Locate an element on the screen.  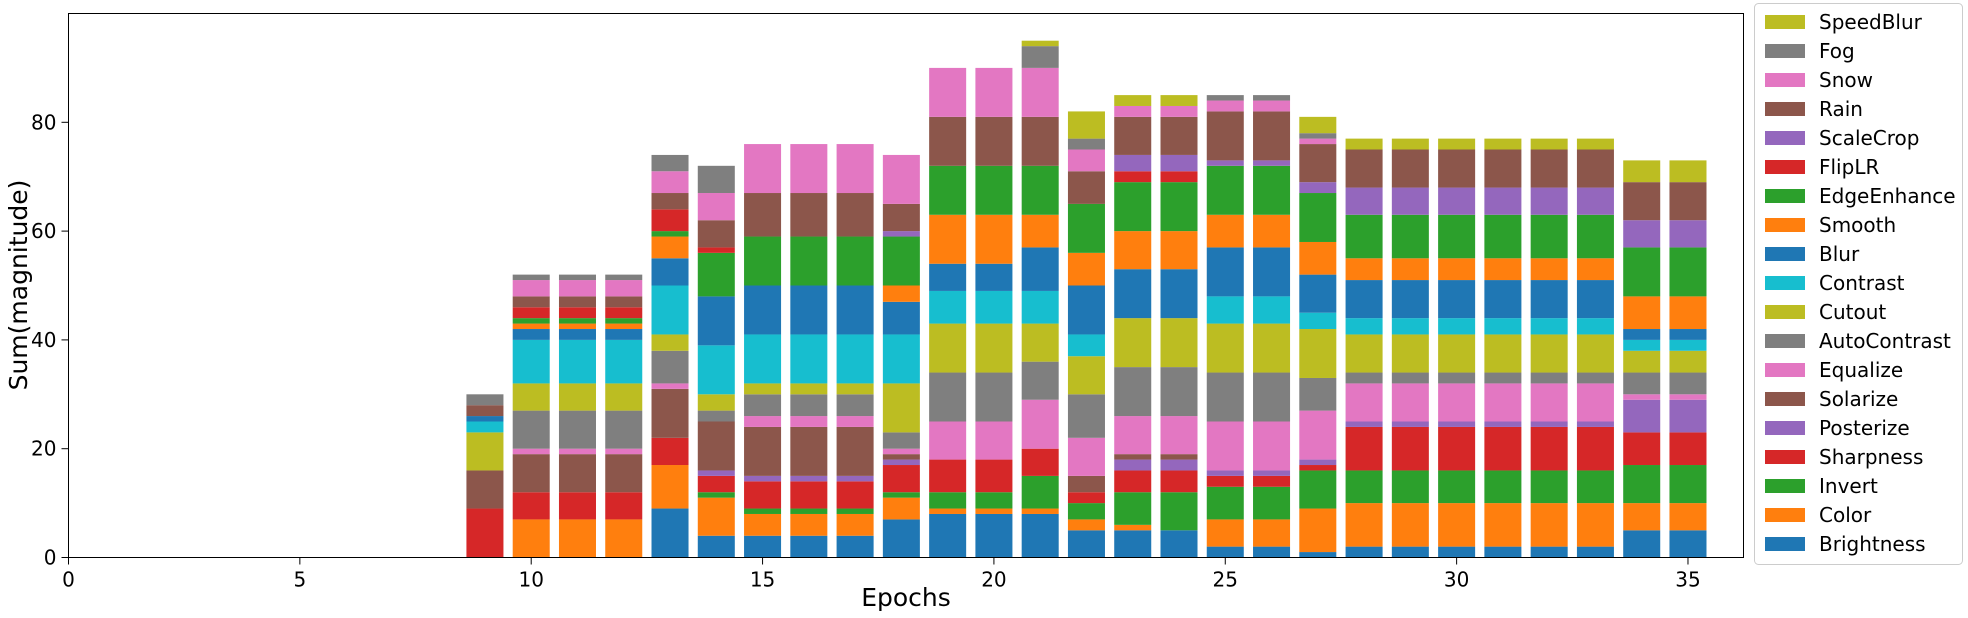
legend-label-rain: Rain is located at coordinates (1841, 109).